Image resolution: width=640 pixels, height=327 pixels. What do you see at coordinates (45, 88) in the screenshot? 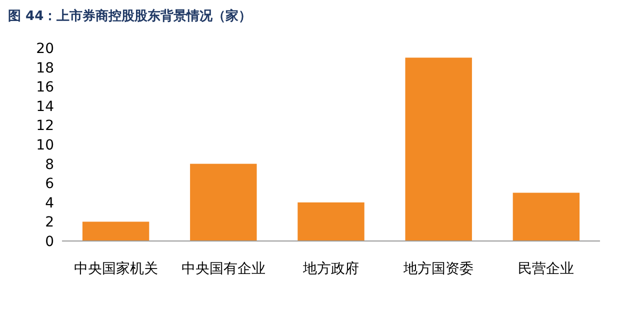
I see `y-tick-label: 16` at bounding box center [45, 88].